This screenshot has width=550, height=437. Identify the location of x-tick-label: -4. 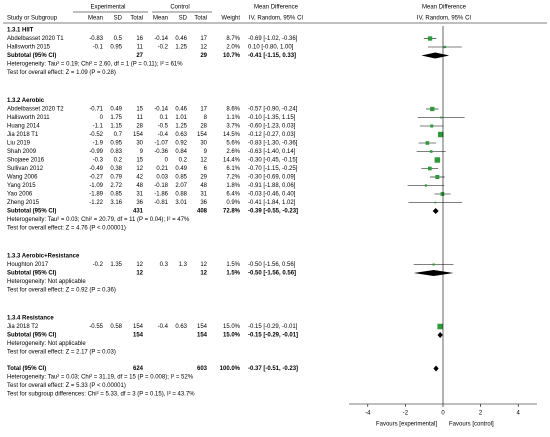
(368, 414).